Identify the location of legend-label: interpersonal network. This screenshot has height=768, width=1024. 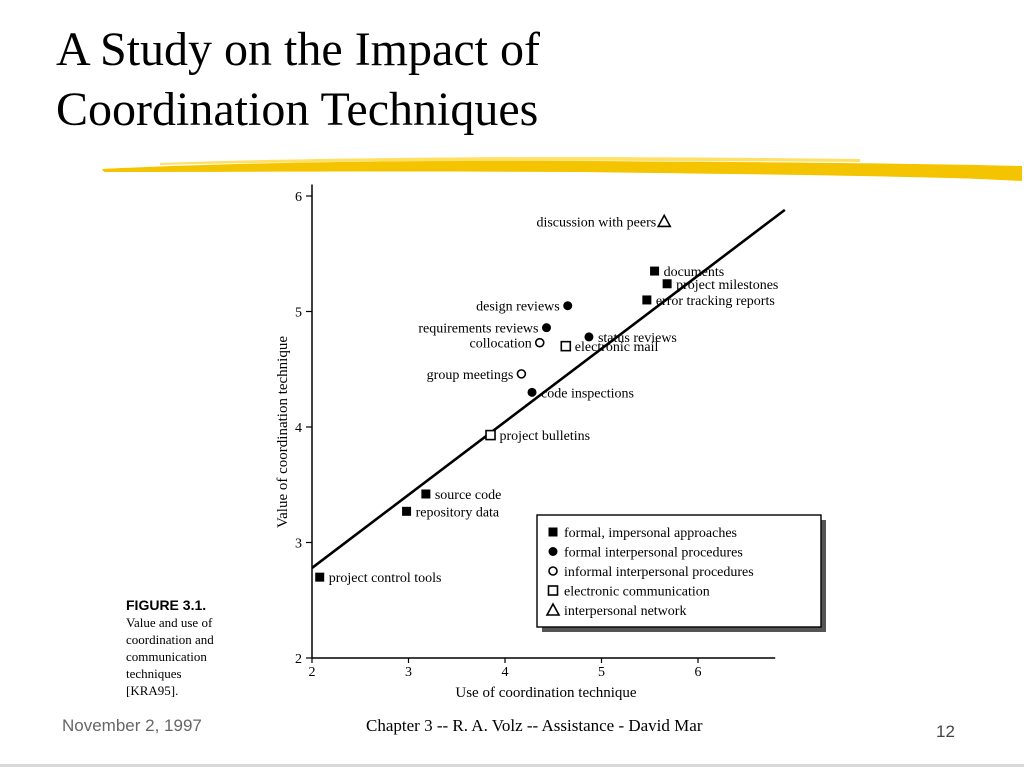
(625, 611).